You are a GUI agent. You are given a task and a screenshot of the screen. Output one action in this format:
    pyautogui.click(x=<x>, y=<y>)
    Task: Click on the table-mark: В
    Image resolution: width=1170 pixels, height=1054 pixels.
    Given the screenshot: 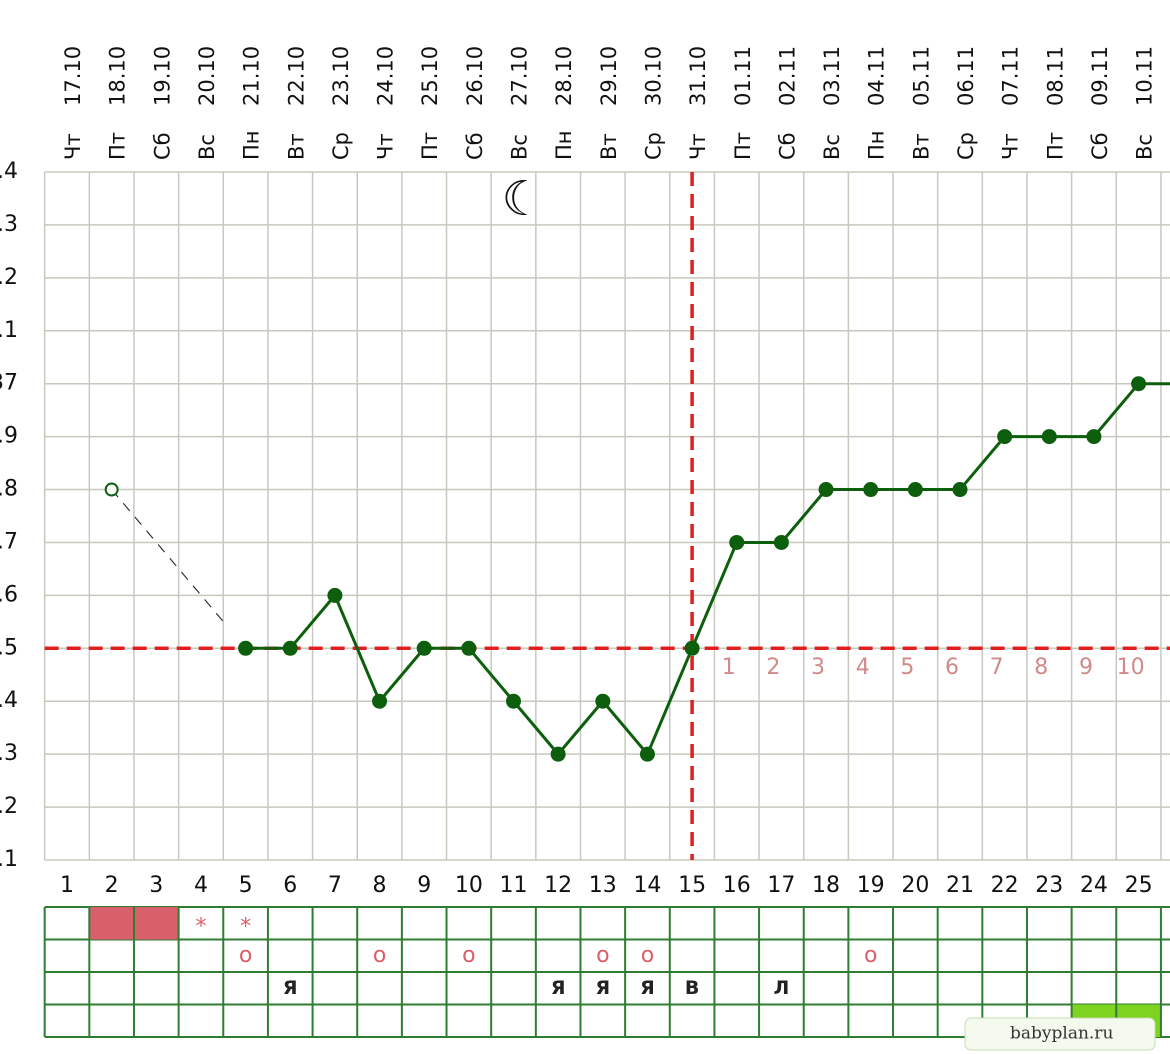 What is the action you would take?
    pyautogui.click(x=692, y=988)
    